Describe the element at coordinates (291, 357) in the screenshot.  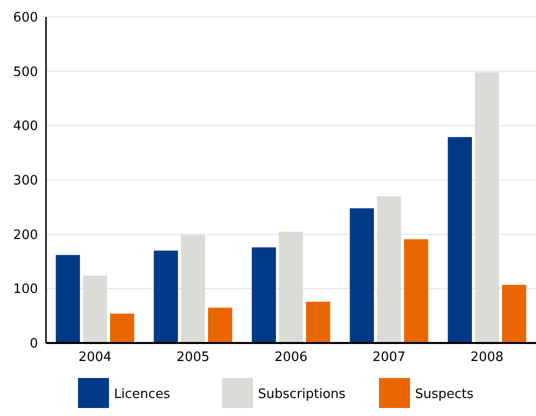
I see `x-tick-label: 2006` at that location.